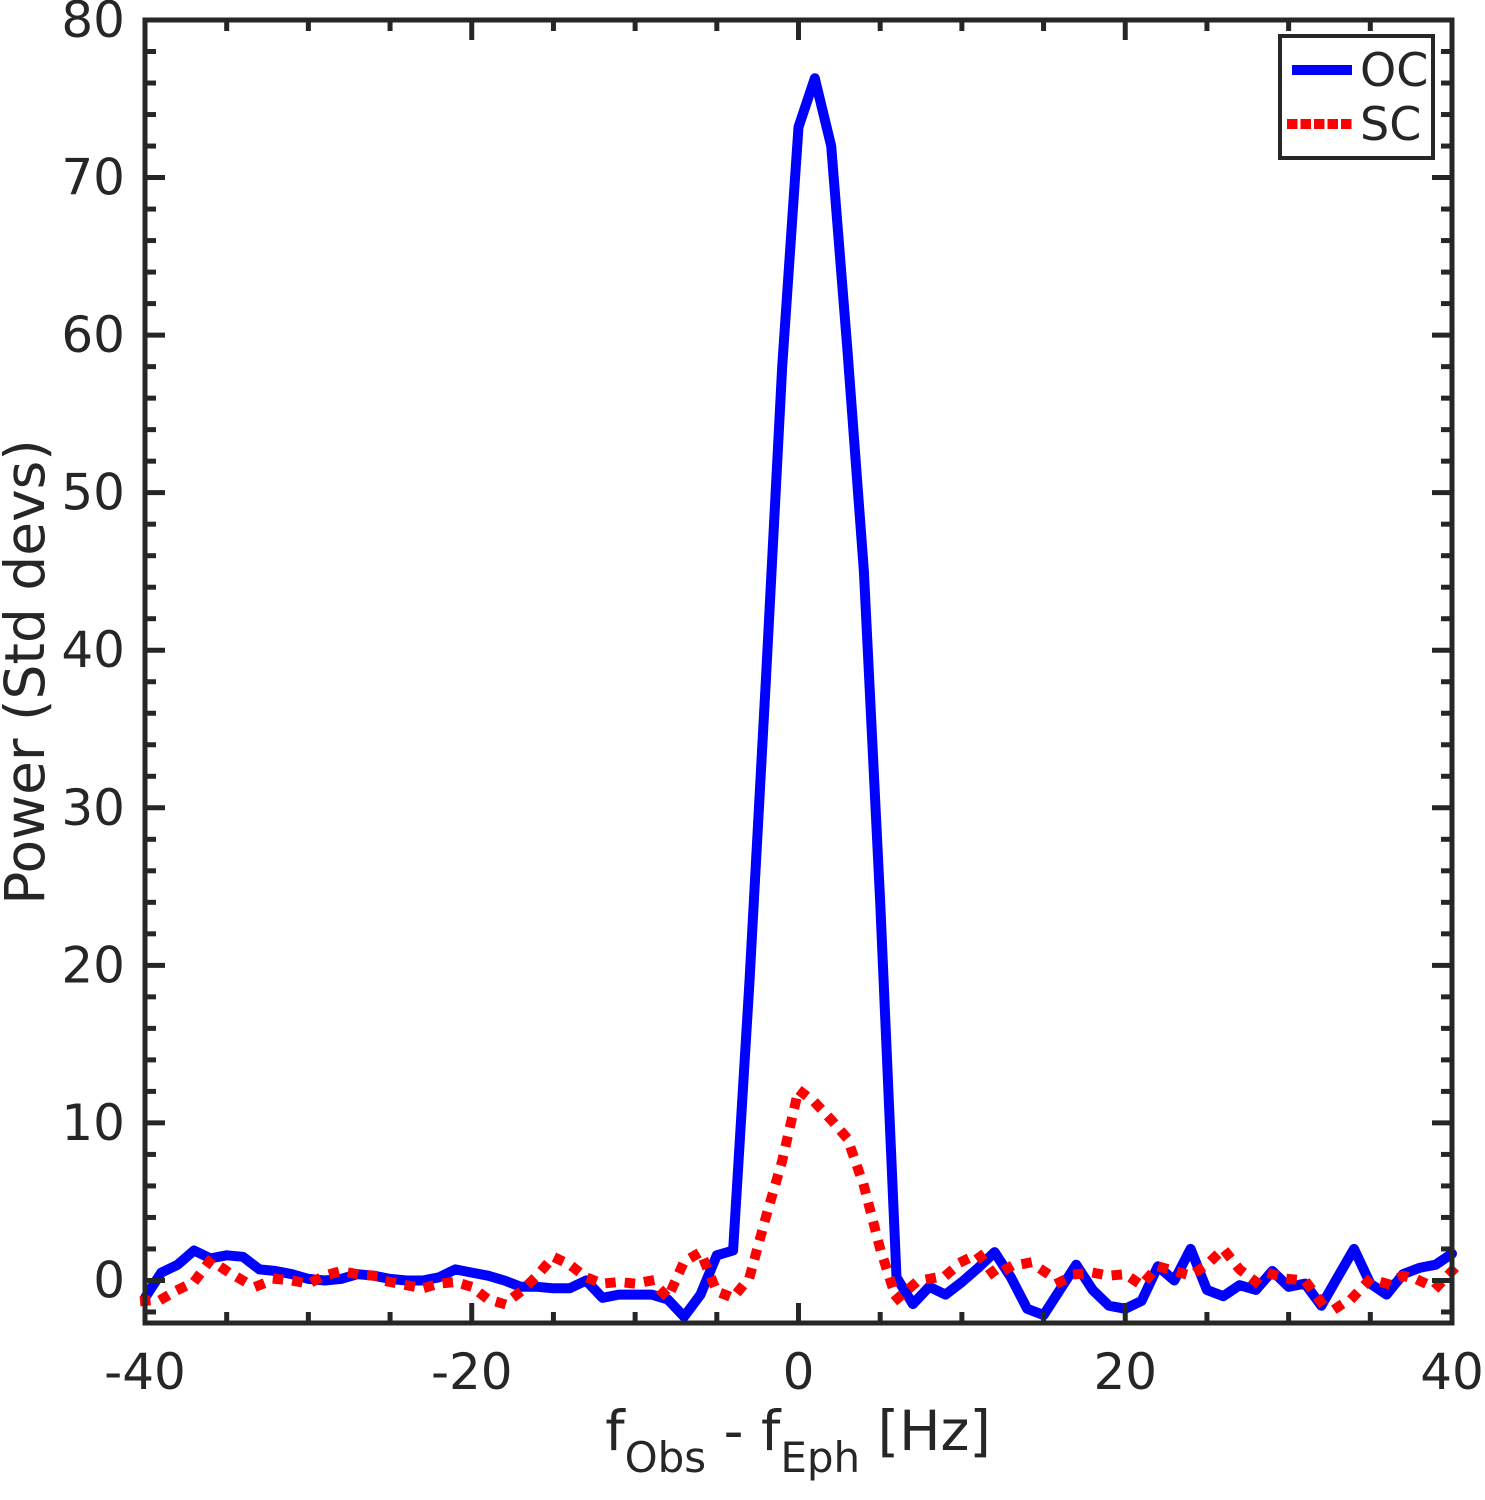 The image size is (1485, 1500). What do you see at coordinates (1394, 70) in the screenshot?
I see `legend-label-oc: OC` at bounding box center [1394, 70].